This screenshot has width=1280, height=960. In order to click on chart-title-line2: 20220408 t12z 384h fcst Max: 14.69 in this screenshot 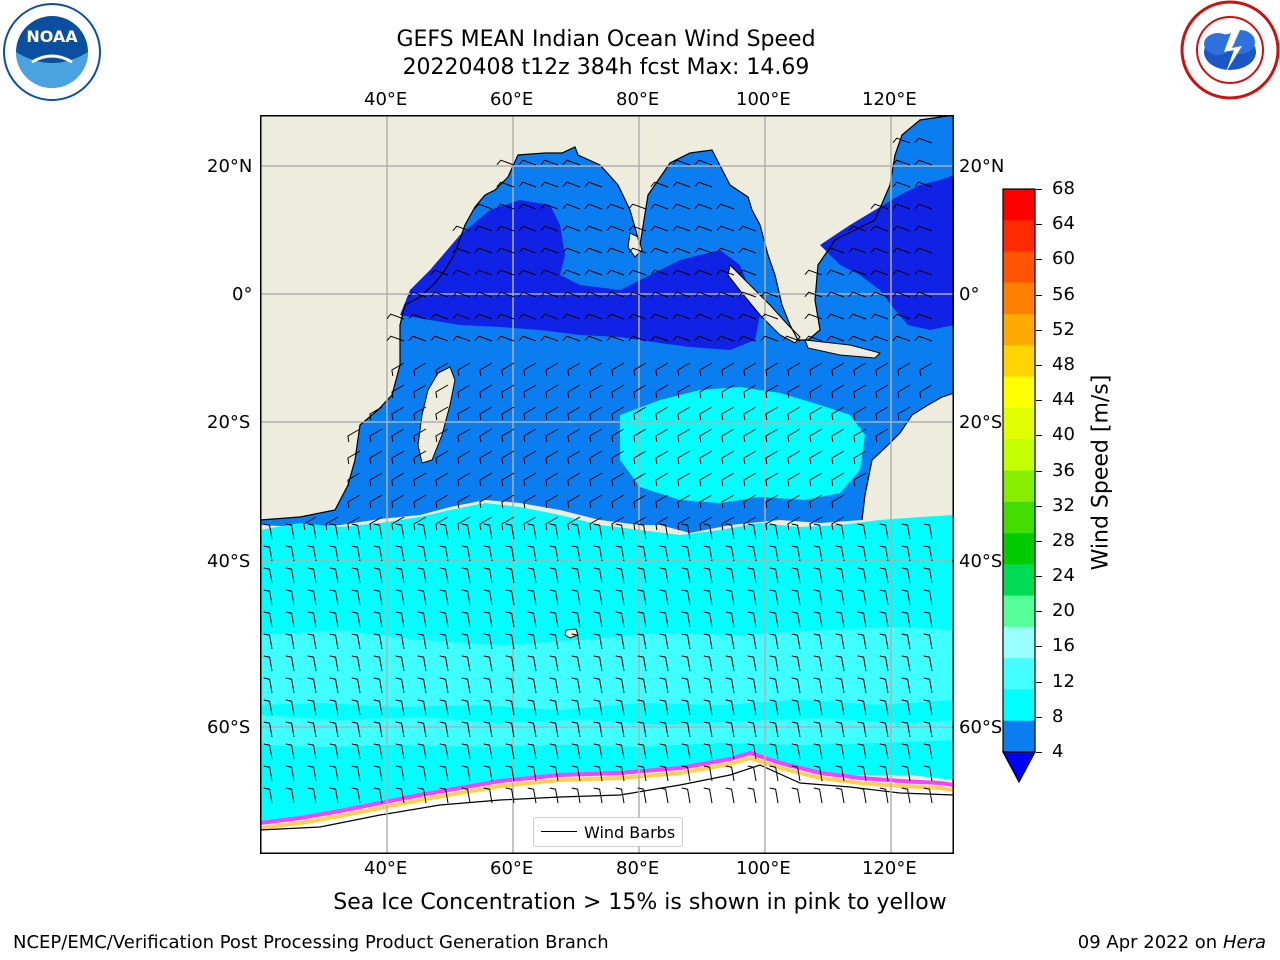, I will do `click(606, 67)`.